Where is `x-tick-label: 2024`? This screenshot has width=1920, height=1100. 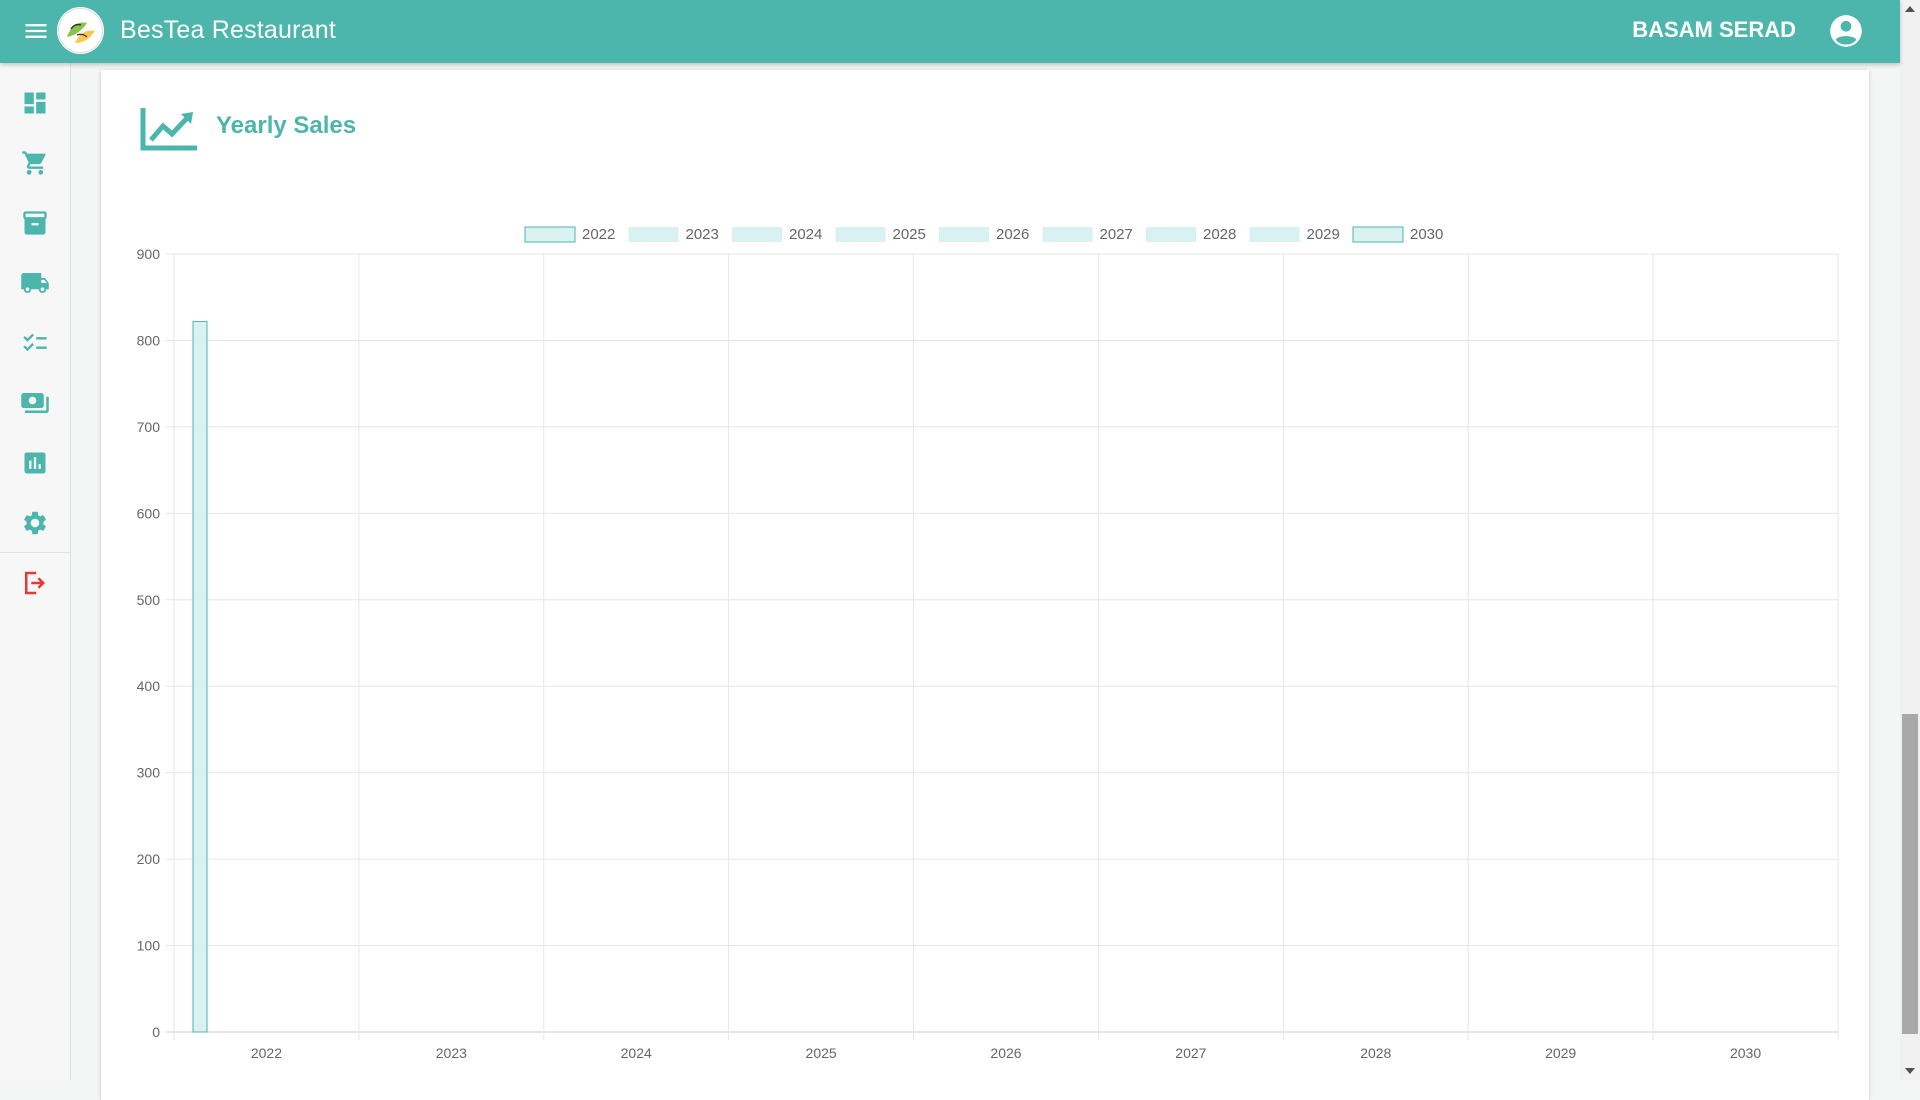 x-tick-label: 2024 is located at coordinates (636, 1053).